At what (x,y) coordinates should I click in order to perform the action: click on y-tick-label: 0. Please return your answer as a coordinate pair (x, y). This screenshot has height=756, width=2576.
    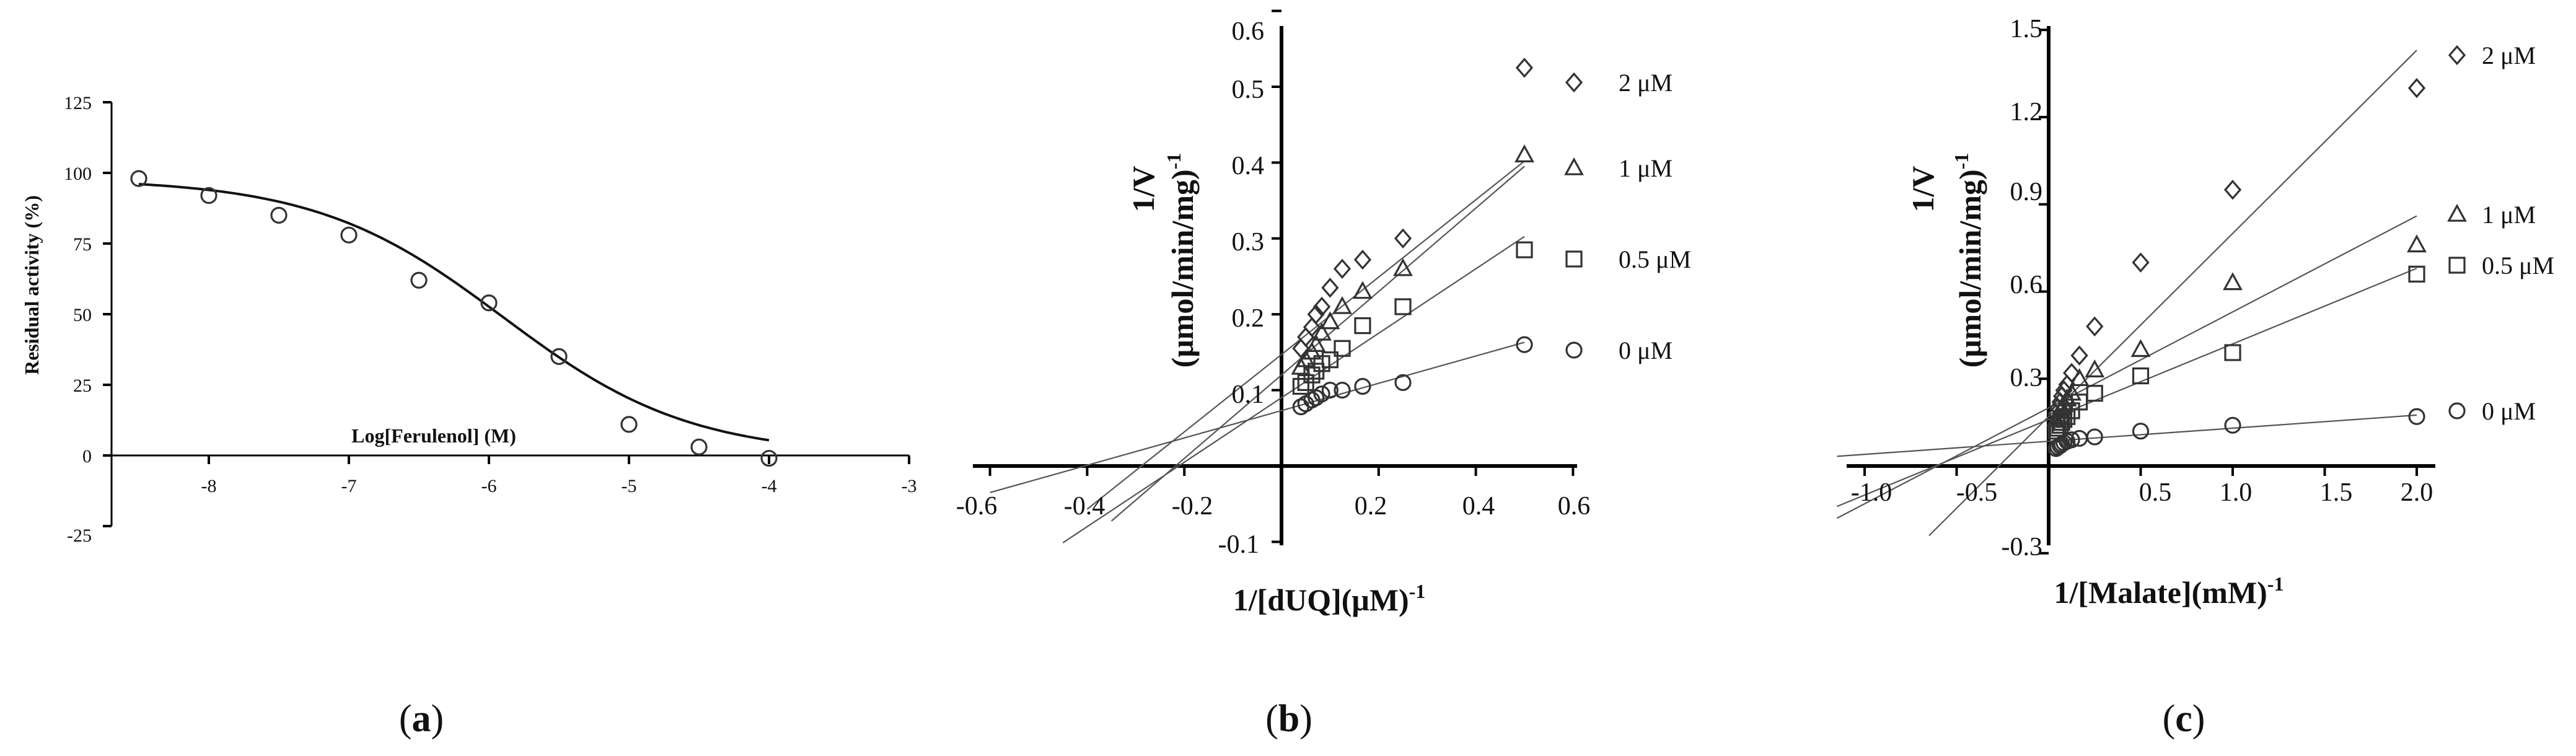
    Looking at the image, I should click on (87, 456).